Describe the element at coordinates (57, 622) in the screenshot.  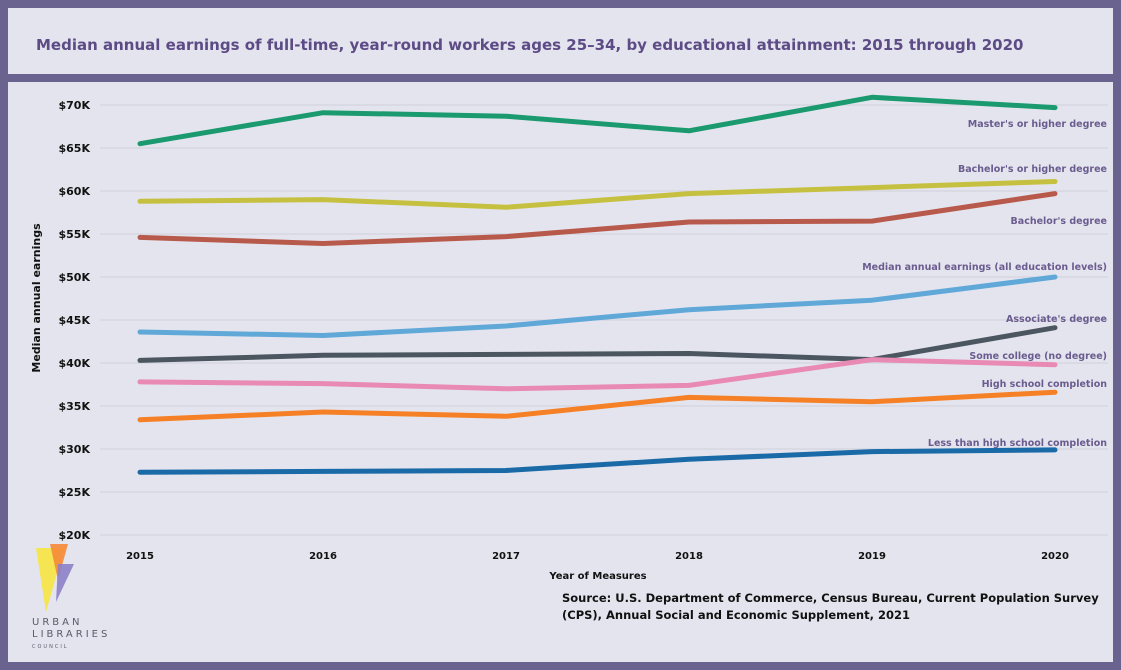
I see `logo-line-1: URBAN` at that location.